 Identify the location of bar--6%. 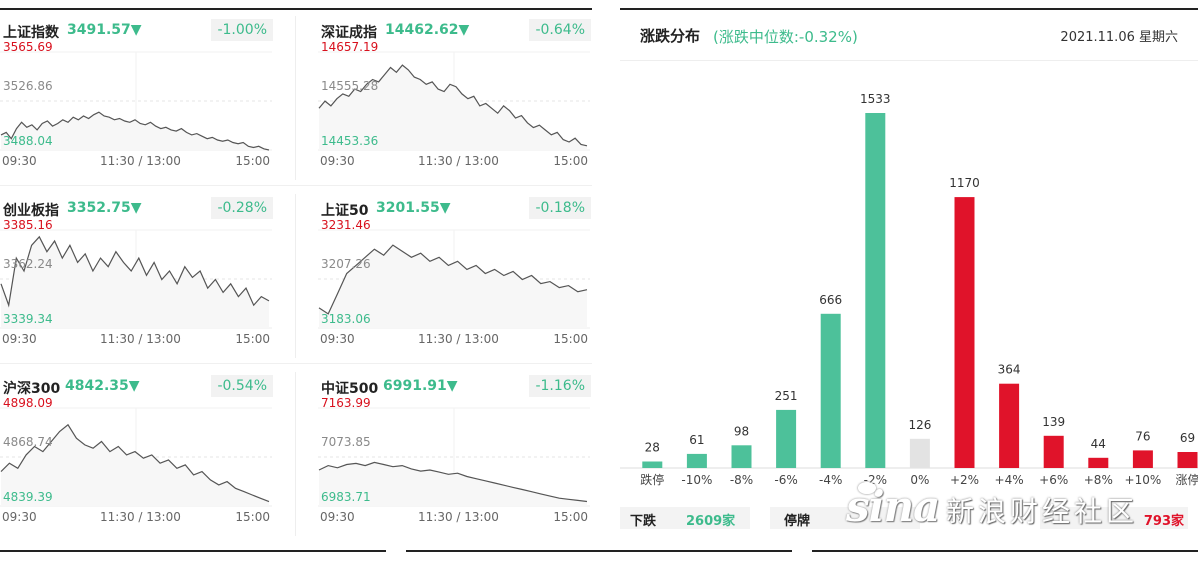
(786, 438).